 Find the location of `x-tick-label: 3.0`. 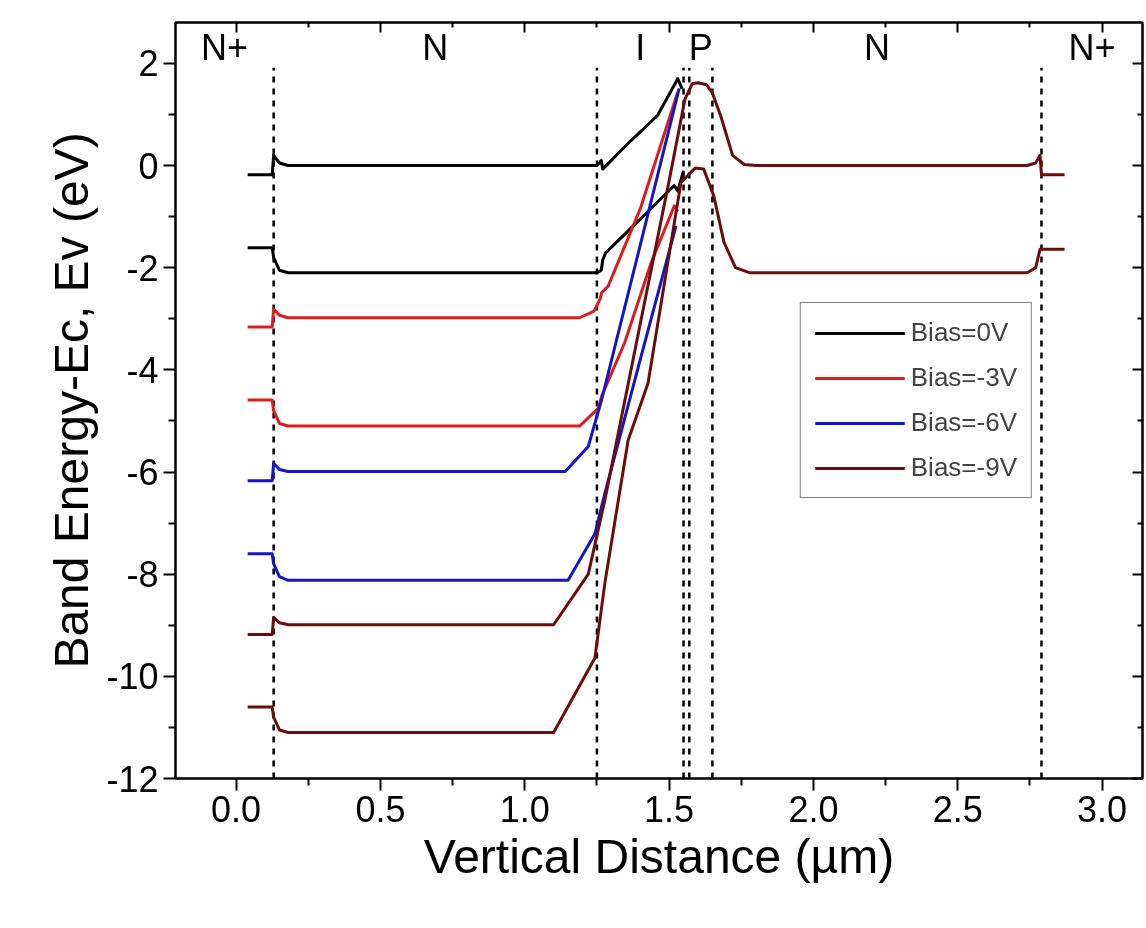

x-tick-label: 3.0 is located at coordinates (1102, 809).